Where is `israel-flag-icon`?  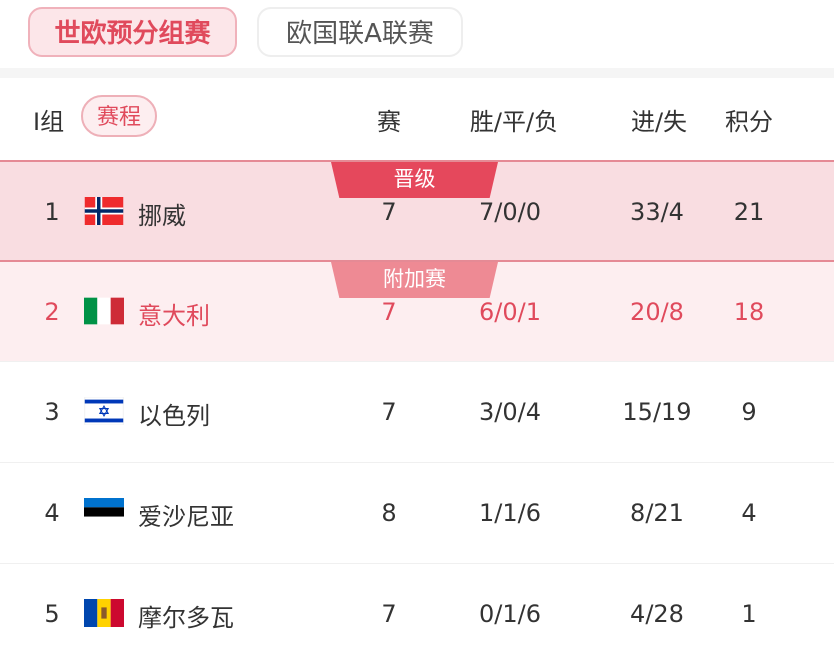 israel-flag-icon is located at coordinates (104, 411).